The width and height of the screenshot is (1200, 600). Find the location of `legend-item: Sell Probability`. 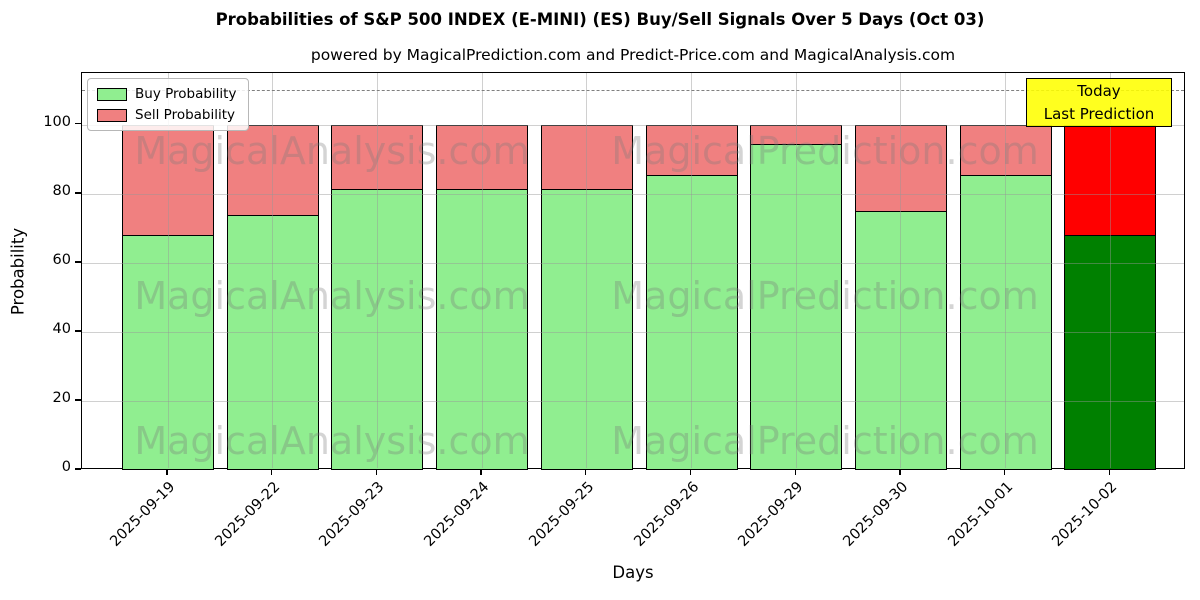

legend-item: Sell Probability is located at coordinates (166, 115).